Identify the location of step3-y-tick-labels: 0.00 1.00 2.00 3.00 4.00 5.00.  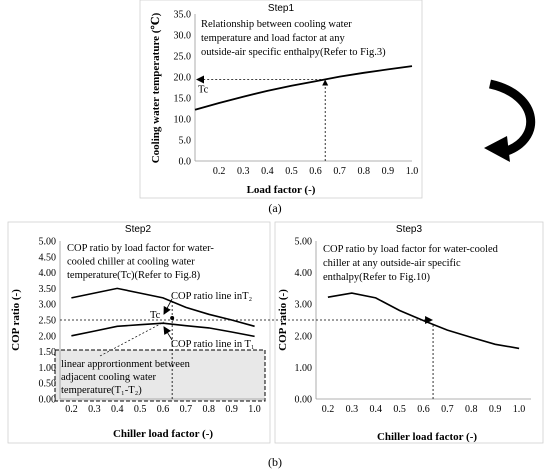
(304, 321).